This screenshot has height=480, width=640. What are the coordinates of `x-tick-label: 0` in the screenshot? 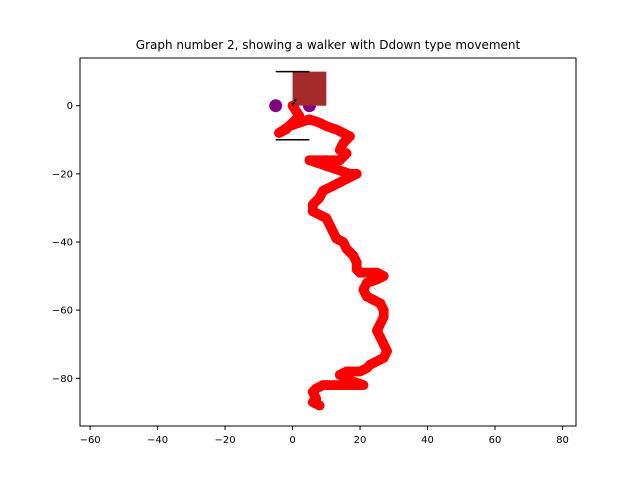 It's located at (292, 440).